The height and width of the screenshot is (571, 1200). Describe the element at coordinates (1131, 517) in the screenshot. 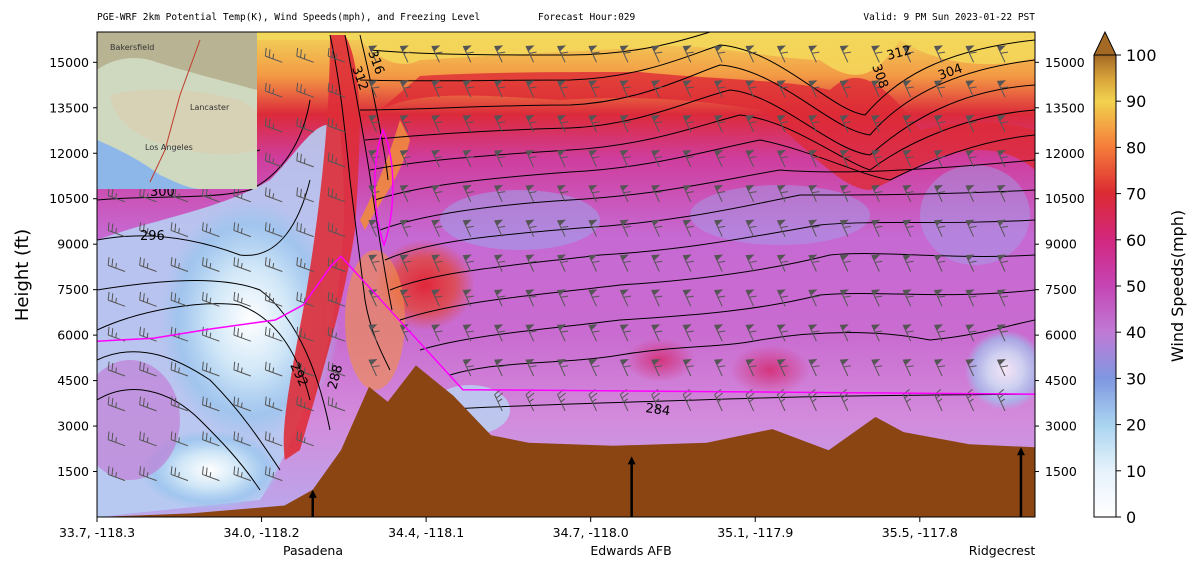

I see `colorbar-tick-label: 0` at that location.